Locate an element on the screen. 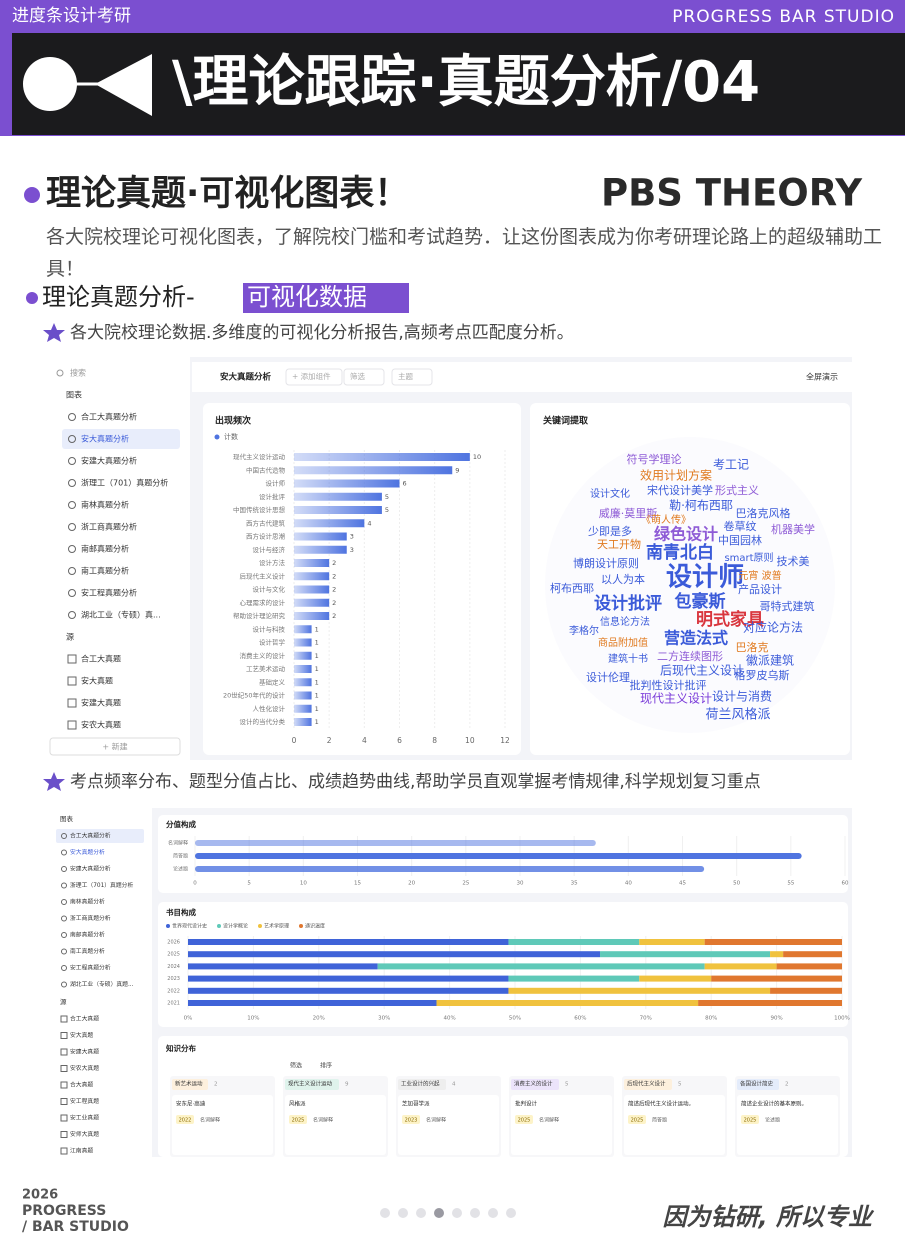 The height and width of the screenshot is (1239, 905). kind: 论述题 is located at coordinates (772, 1120).